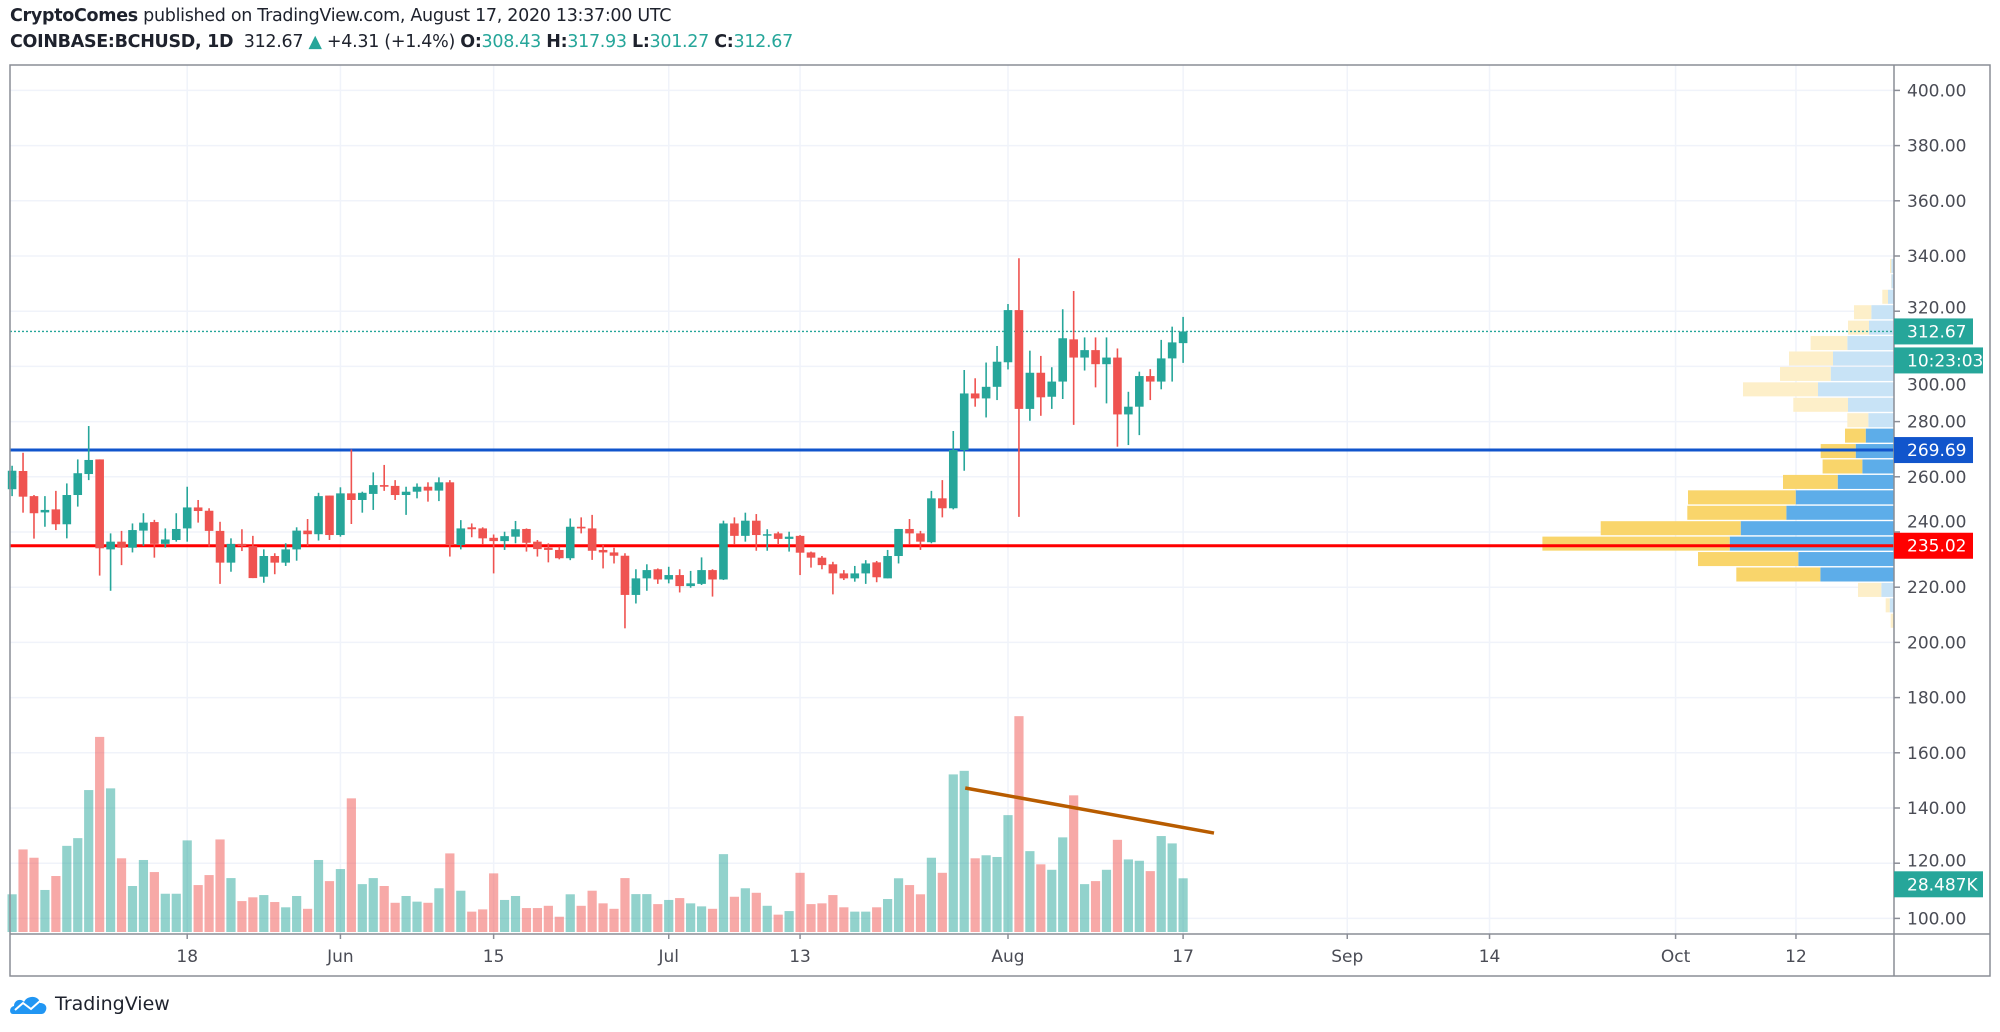 The image size is (2000, 1032). What do you see at coordinates (1936, 332) in the screenshot?
I see `last-price-axis-label: 312.67` at bounding box center [1936, 332].